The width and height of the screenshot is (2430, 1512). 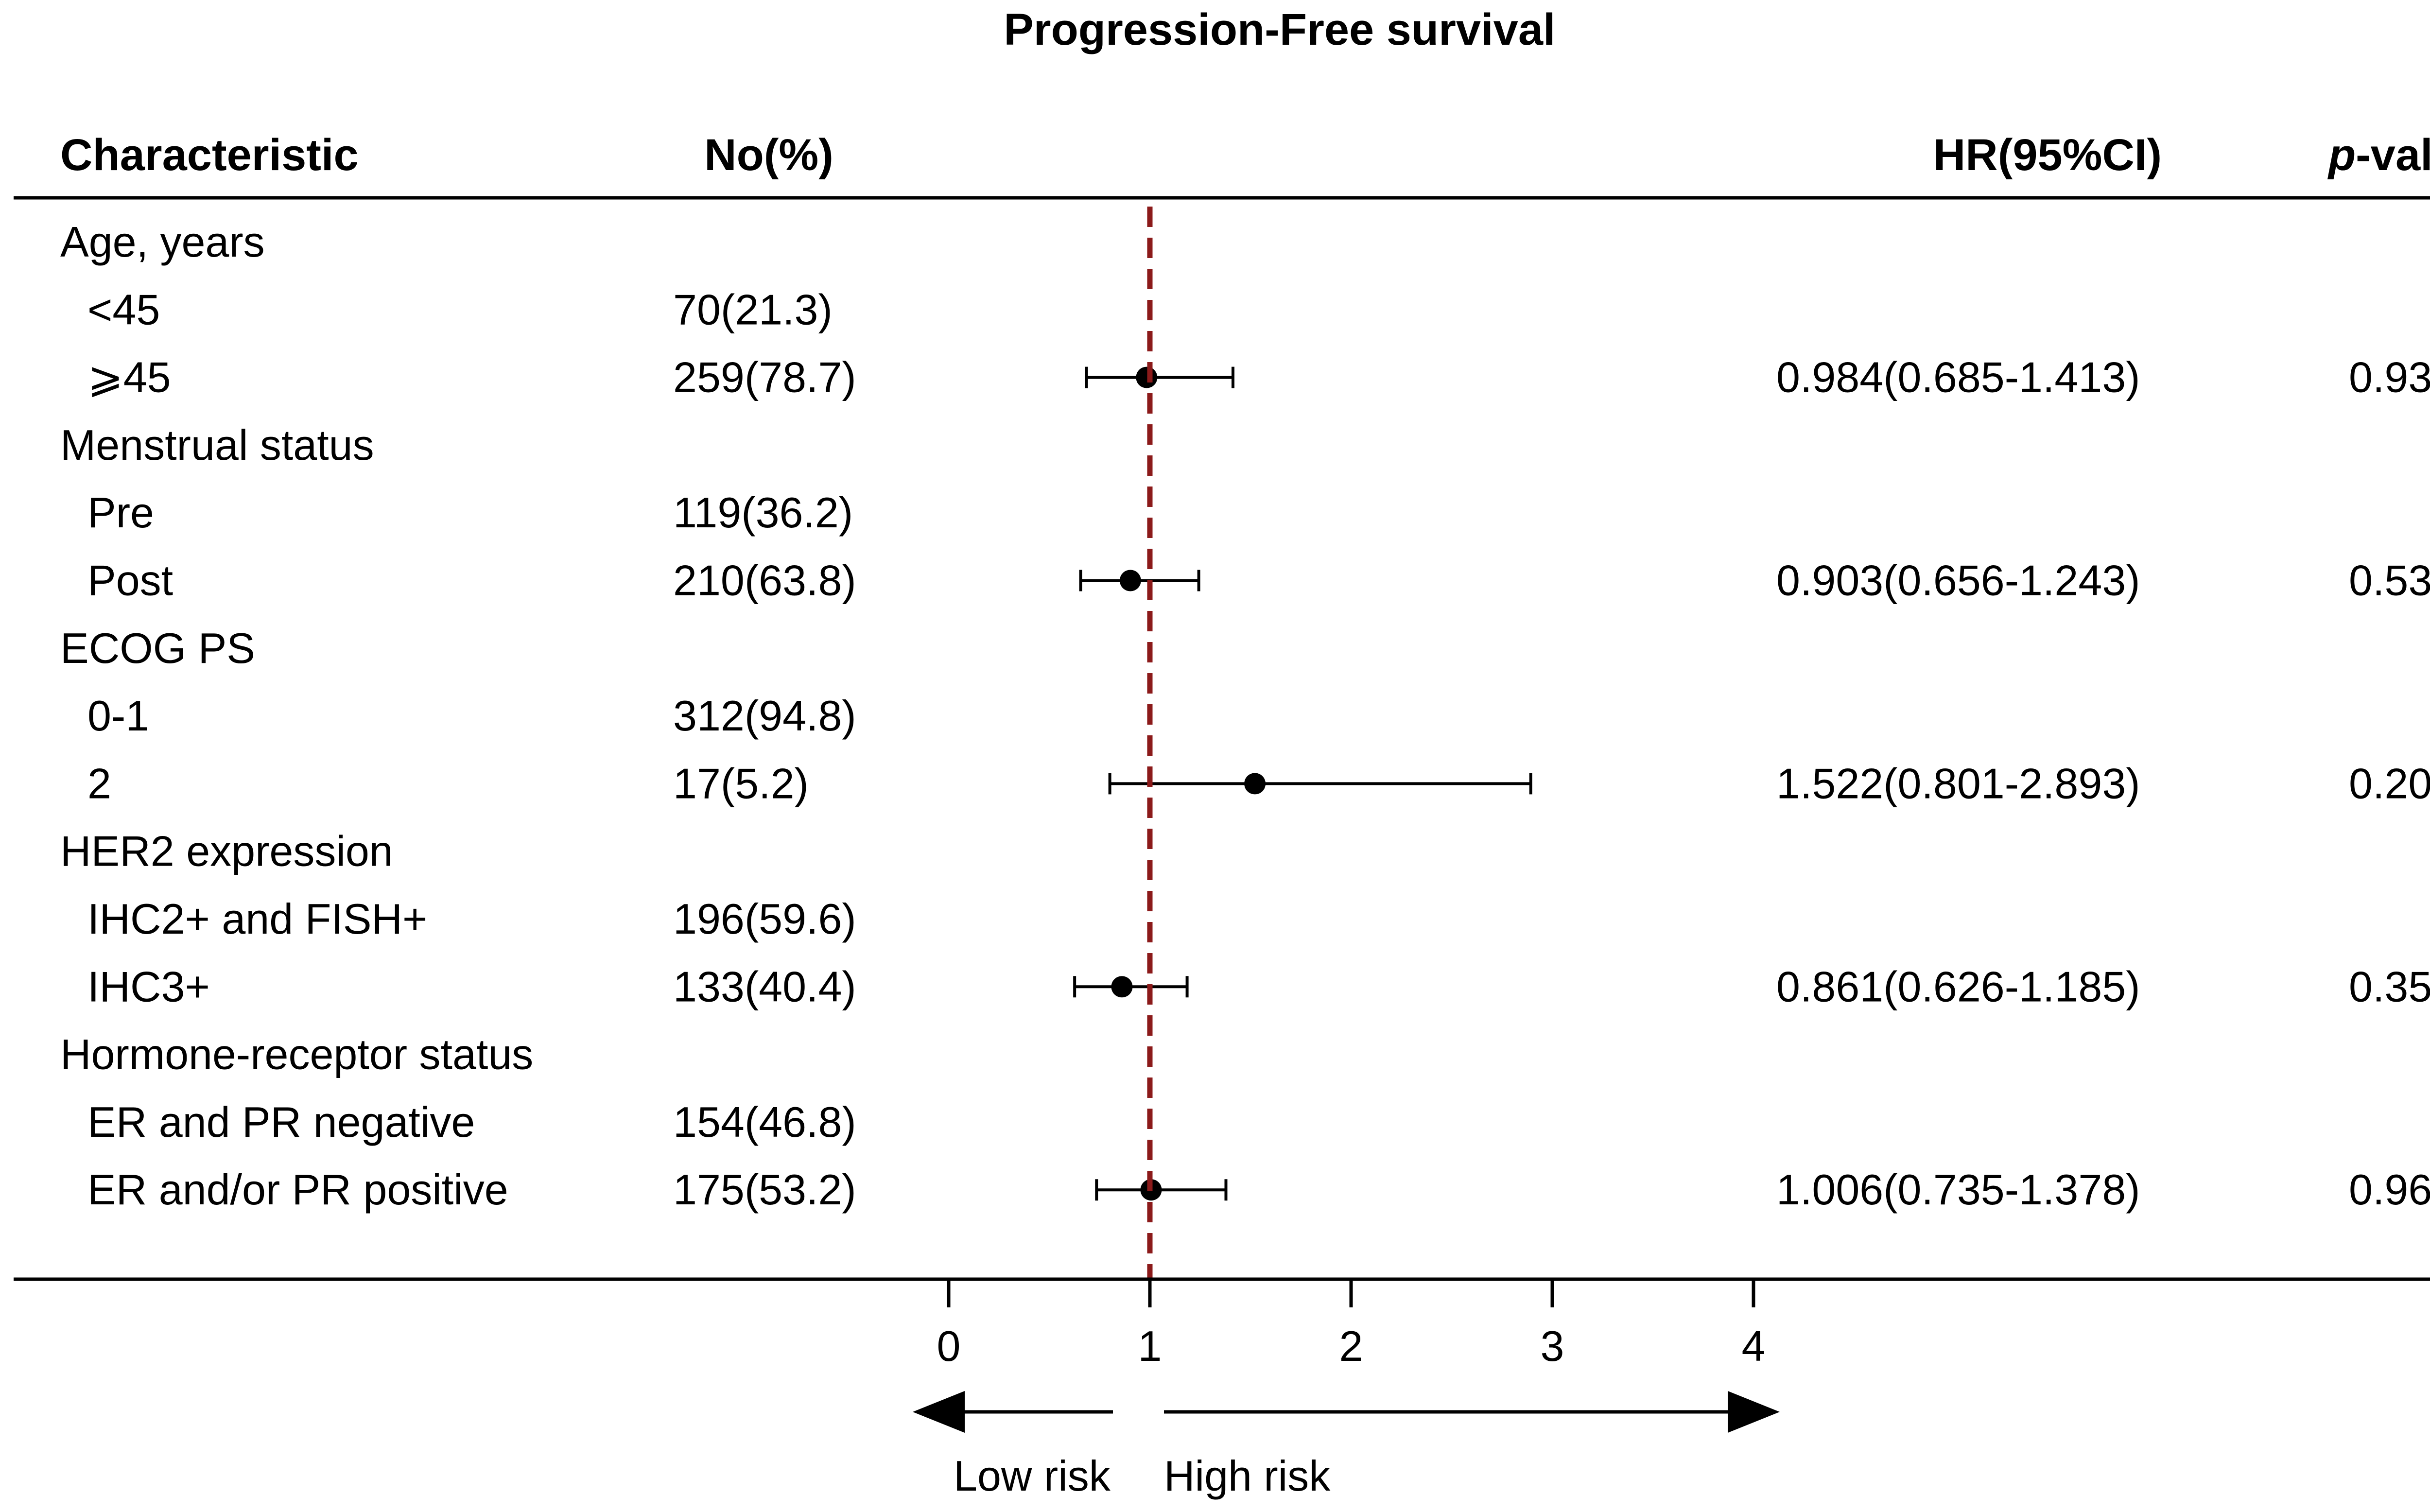 I want to click on row-hr-ci: 0.903(0.656-1.243), so click(x=1958, y=580).